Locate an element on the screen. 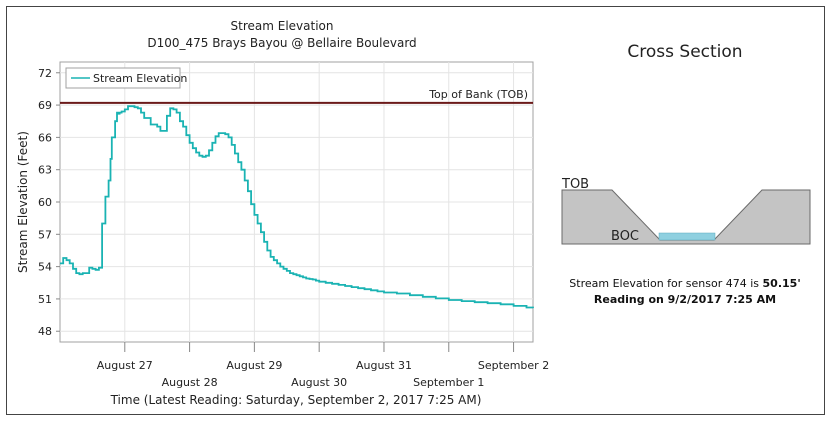 Image resolution: width=833 pixels, height=421 pixels. y-tick-label: 66 is located at coordinates (45, 137).